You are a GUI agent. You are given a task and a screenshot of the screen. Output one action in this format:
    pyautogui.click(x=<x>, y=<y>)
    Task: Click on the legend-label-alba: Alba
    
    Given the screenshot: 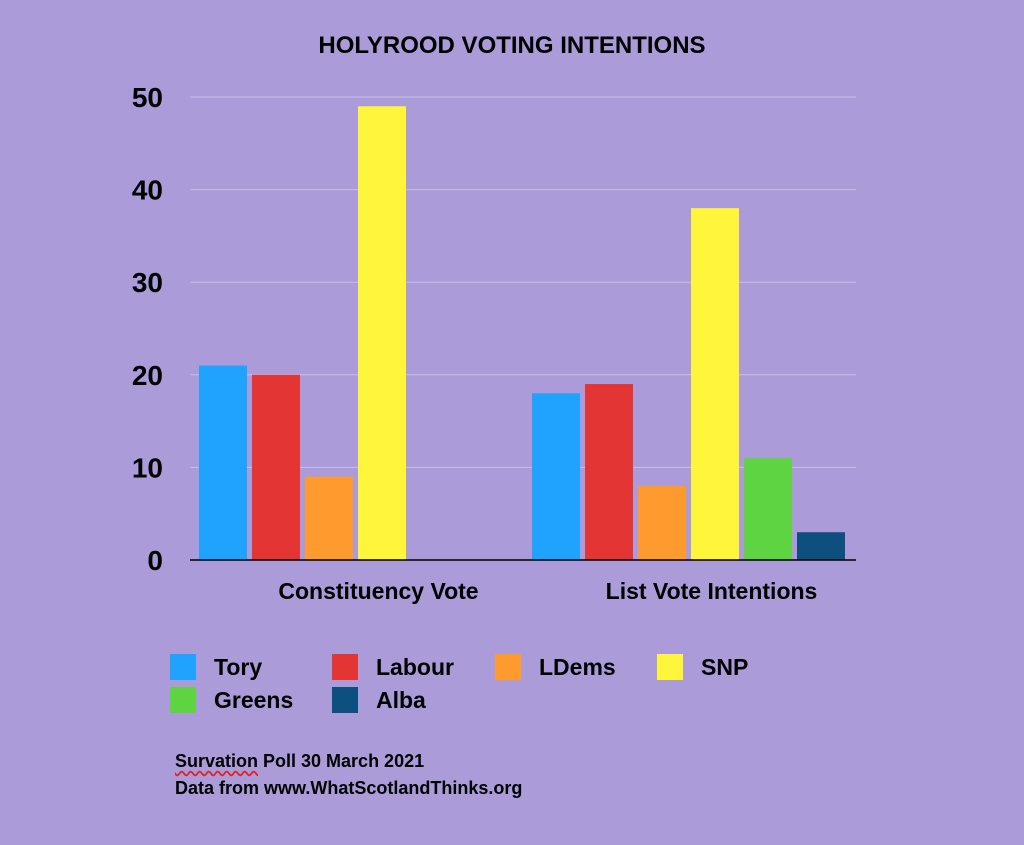 What is the action you would take?
    pyautogui.click(x=401, y=699)
    